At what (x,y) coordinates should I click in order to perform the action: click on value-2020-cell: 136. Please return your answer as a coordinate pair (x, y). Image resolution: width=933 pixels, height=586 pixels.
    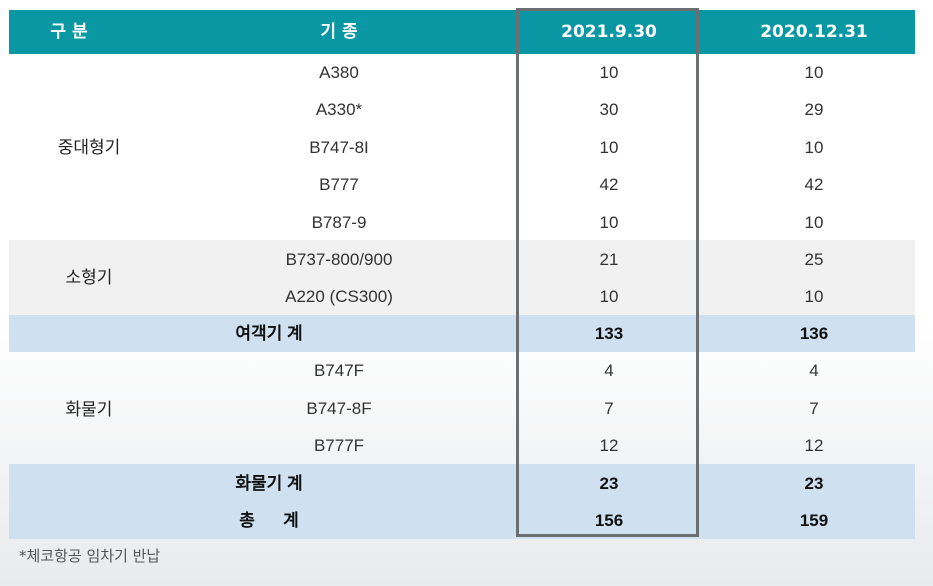
    Looking at the image, I should click on (814, 333).